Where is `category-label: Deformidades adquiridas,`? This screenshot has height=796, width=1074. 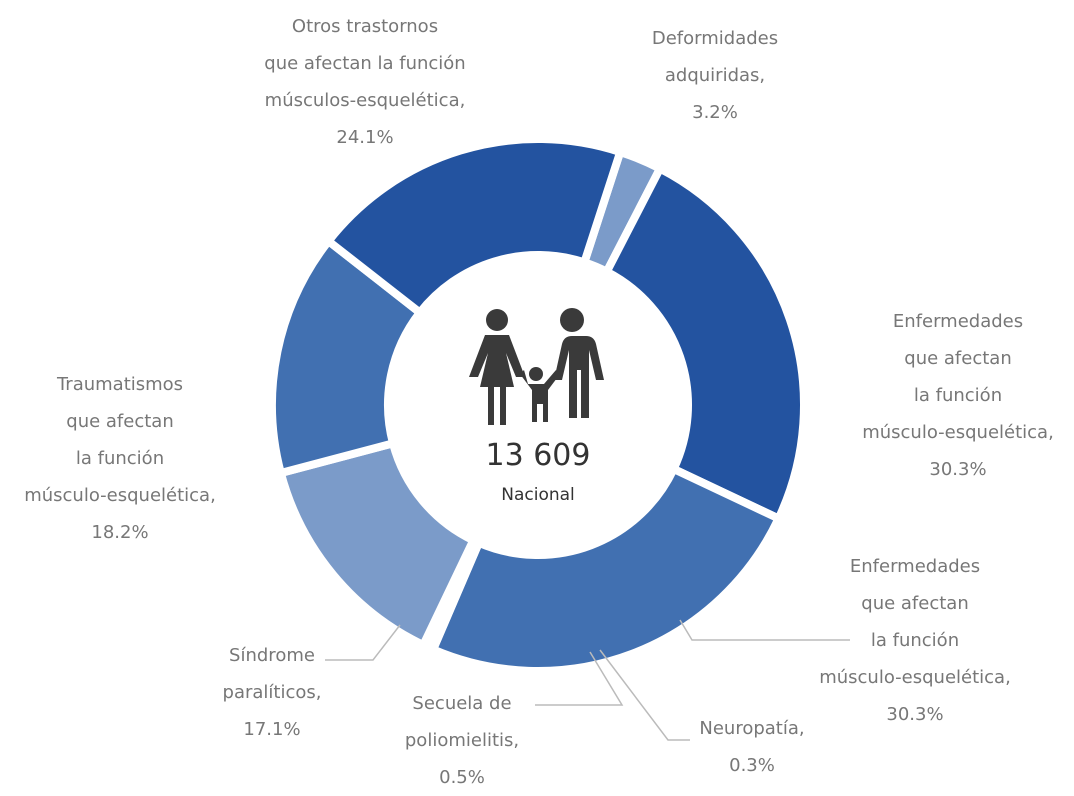 category-label: Deformidades adquiridas, is located at coordinates (715, 57).